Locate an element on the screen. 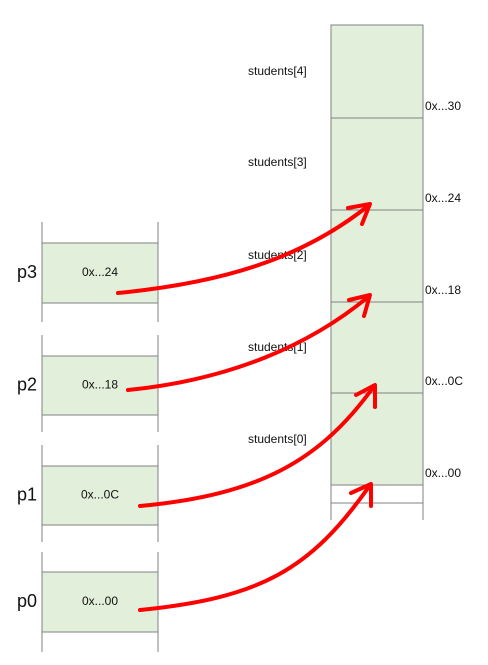 The height and width of the screenshot is (665, 488). pointer-value: 0x...18 is located at coordinates (100, 385).